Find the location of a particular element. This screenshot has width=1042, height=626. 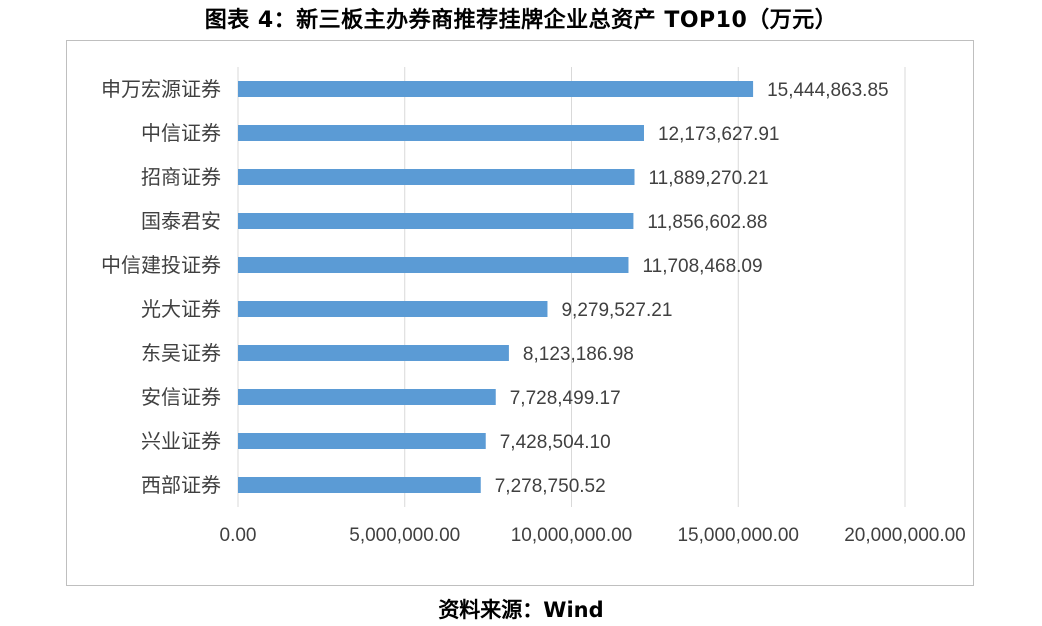

category-label: 招商证券 is located at coordinates (181, 177).